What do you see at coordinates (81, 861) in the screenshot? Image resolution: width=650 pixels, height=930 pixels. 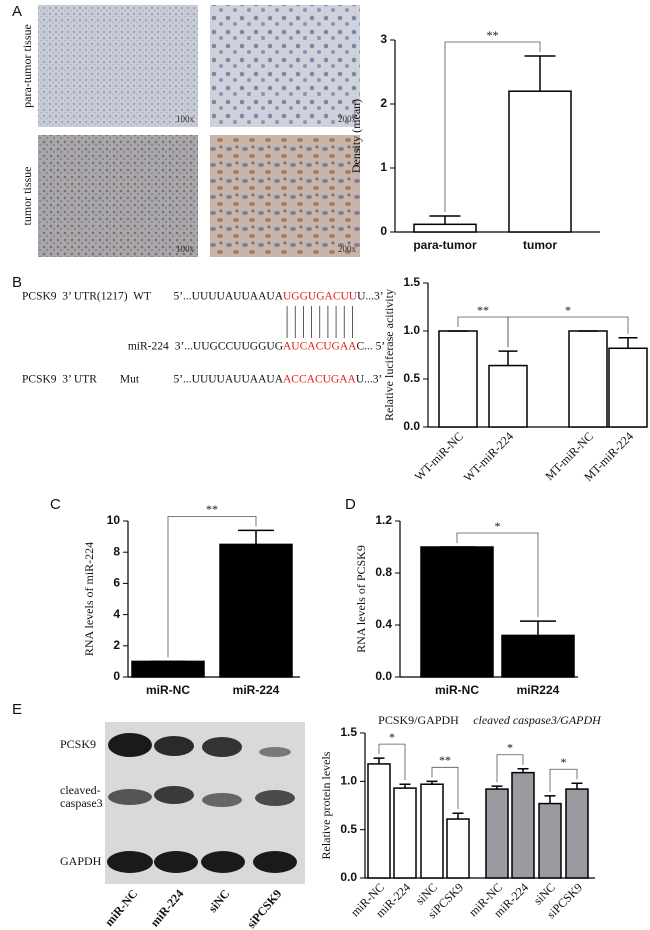 I see `blot-row-label: GAPDH` at bounding box center [81, 861].